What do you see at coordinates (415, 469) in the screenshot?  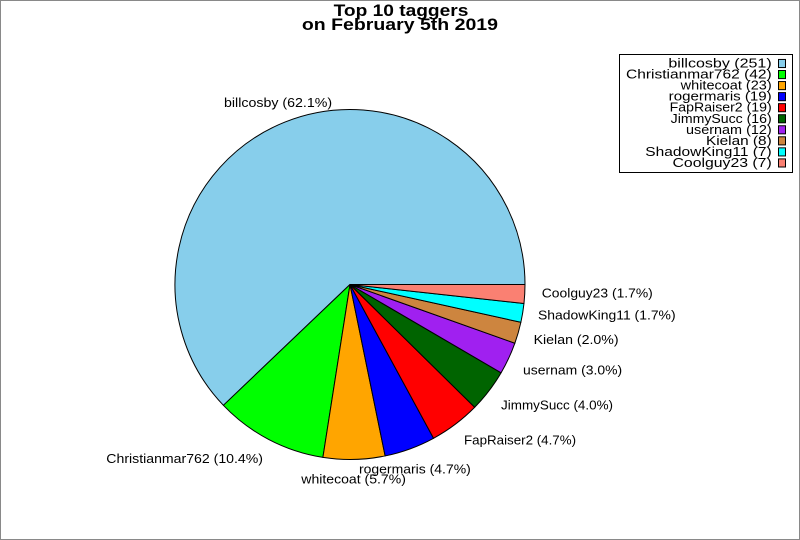 I see `svg-text: rogermaris (4.7%)` at bounding box center [415, 469].